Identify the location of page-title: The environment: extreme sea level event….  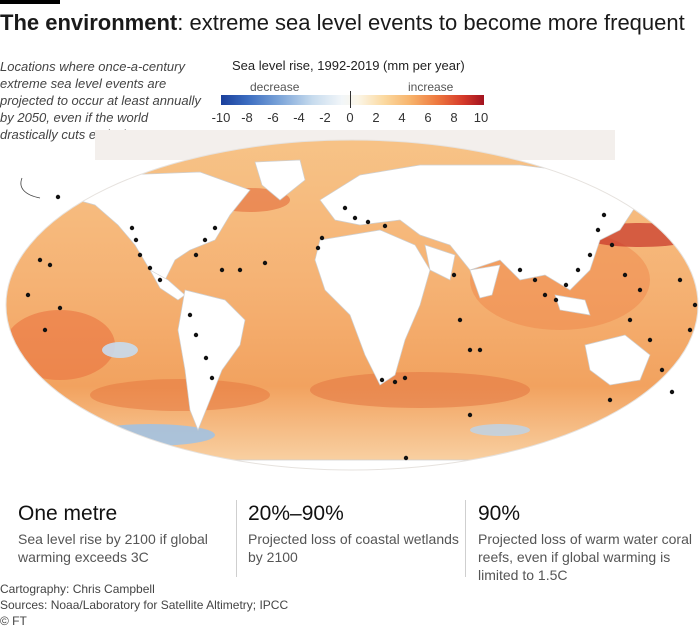
(342, 22).